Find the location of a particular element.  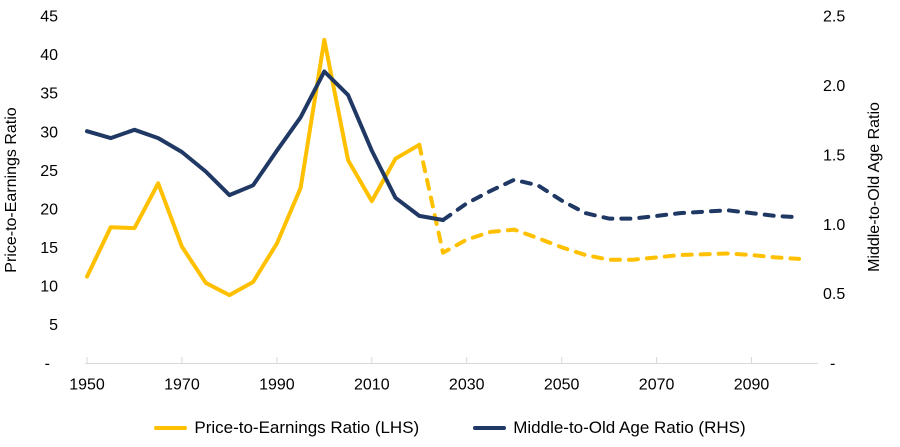

left-tick-label: 10 is located at coordinates (49, 286).